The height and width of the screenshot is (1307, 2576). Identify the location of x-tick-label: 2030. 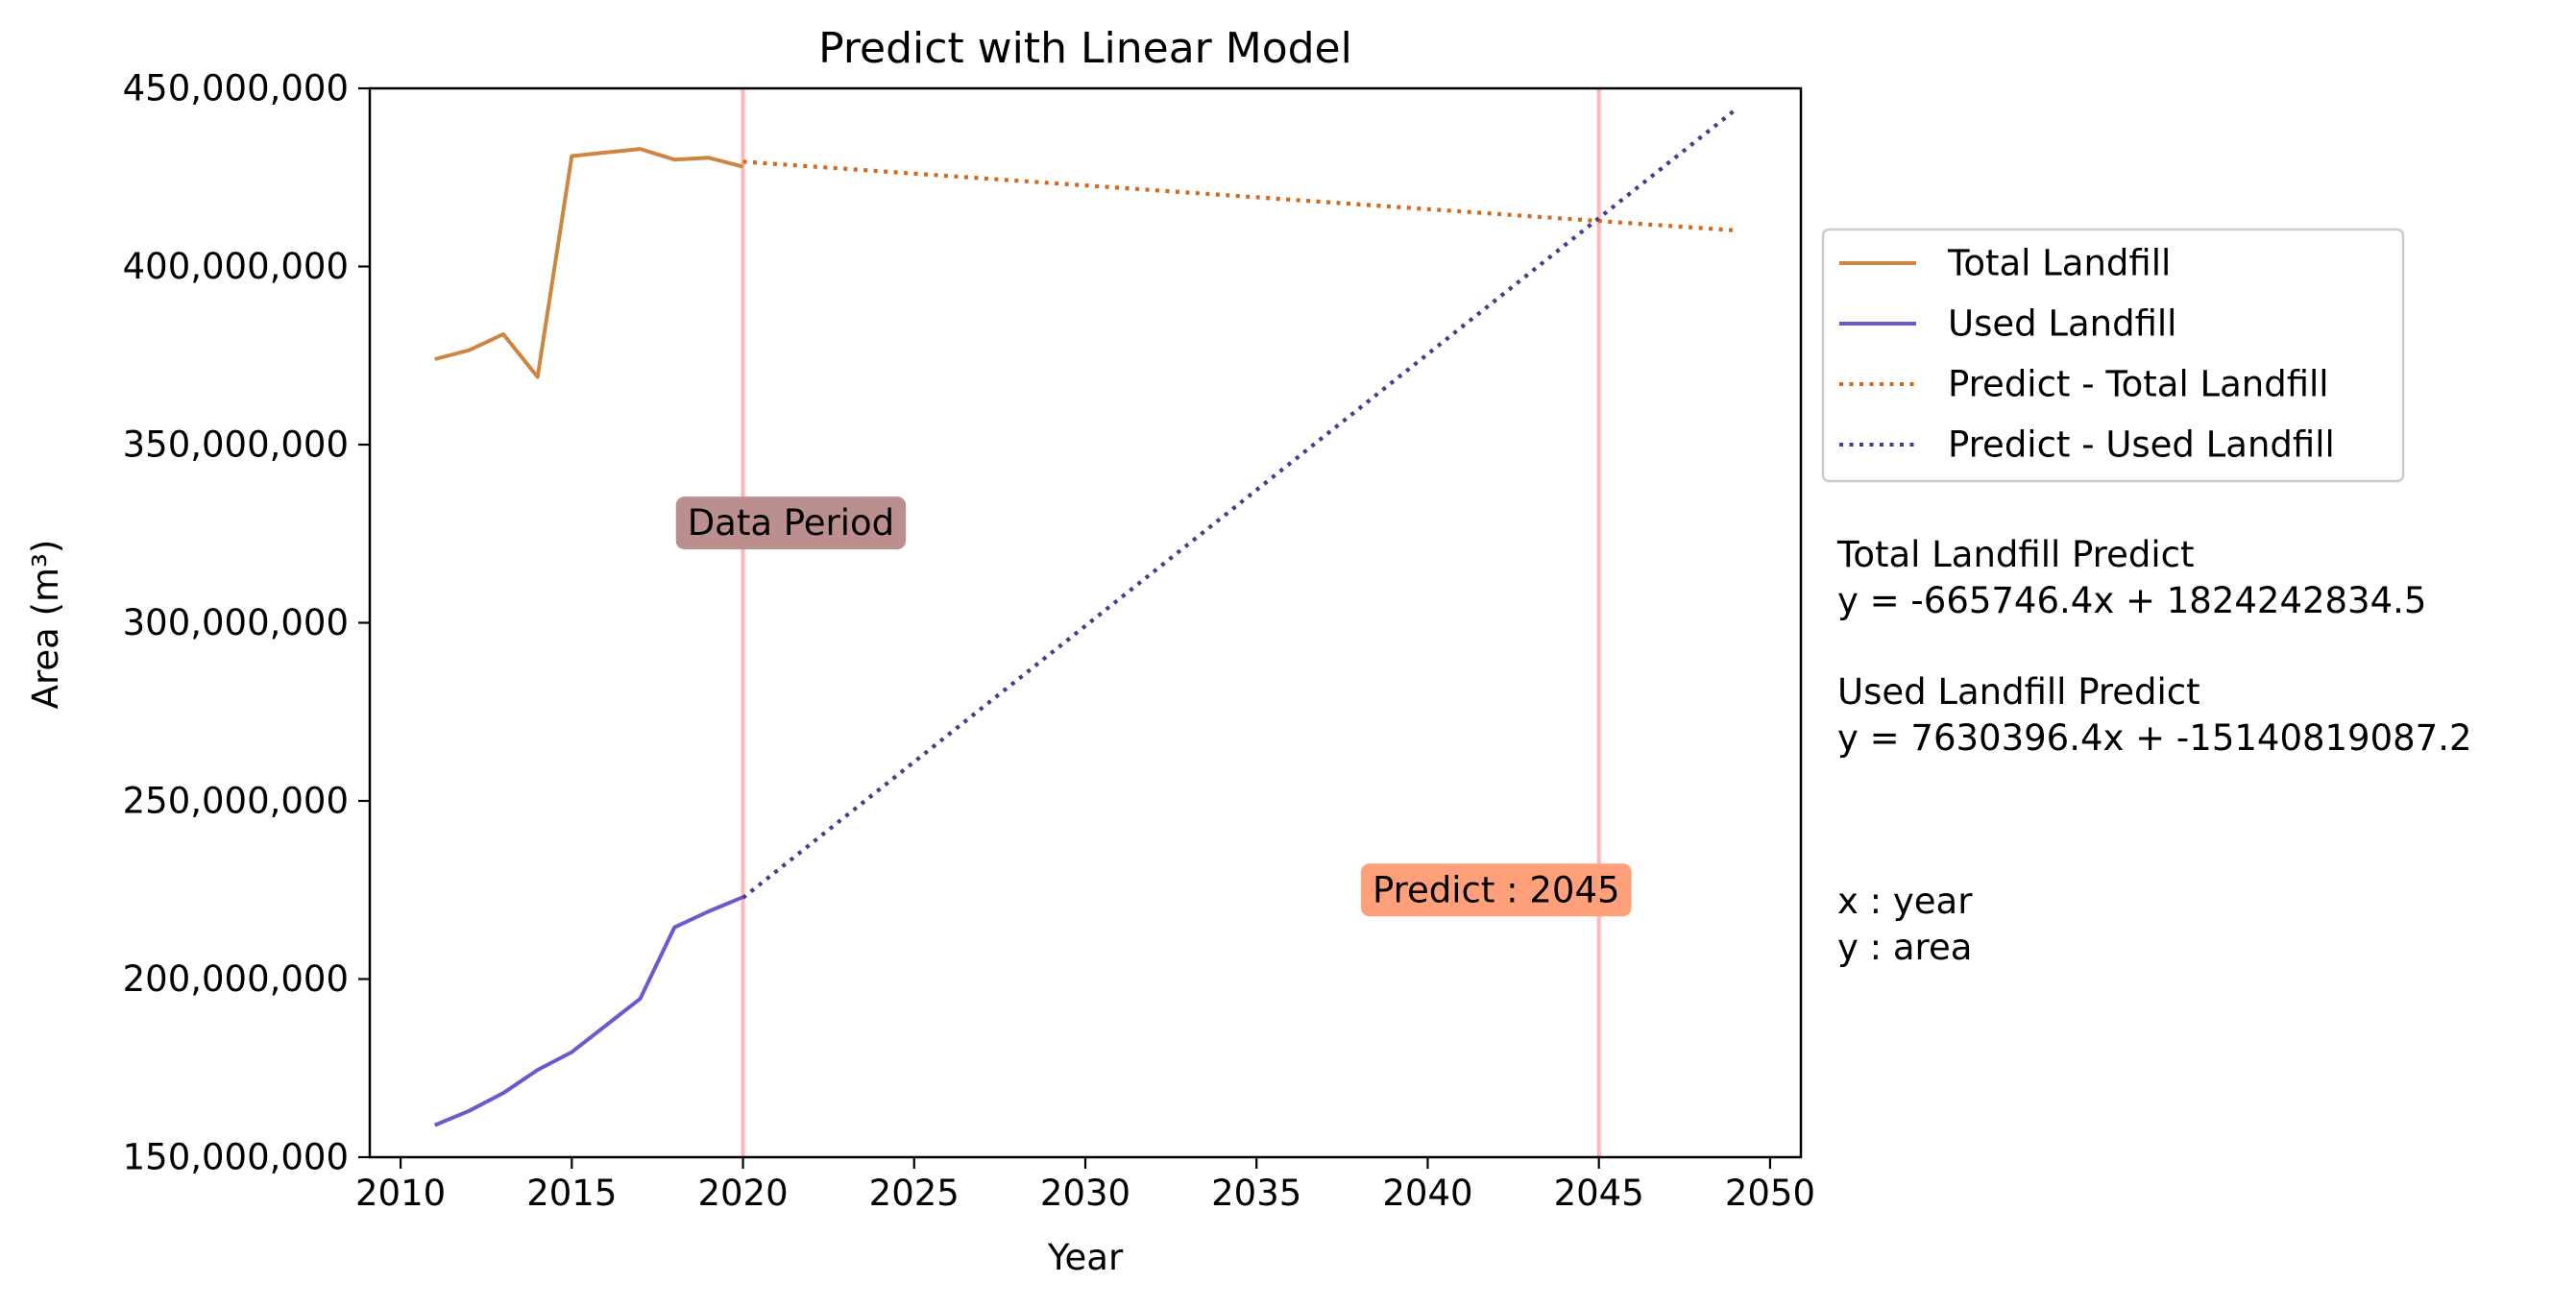
(1085, 1193).